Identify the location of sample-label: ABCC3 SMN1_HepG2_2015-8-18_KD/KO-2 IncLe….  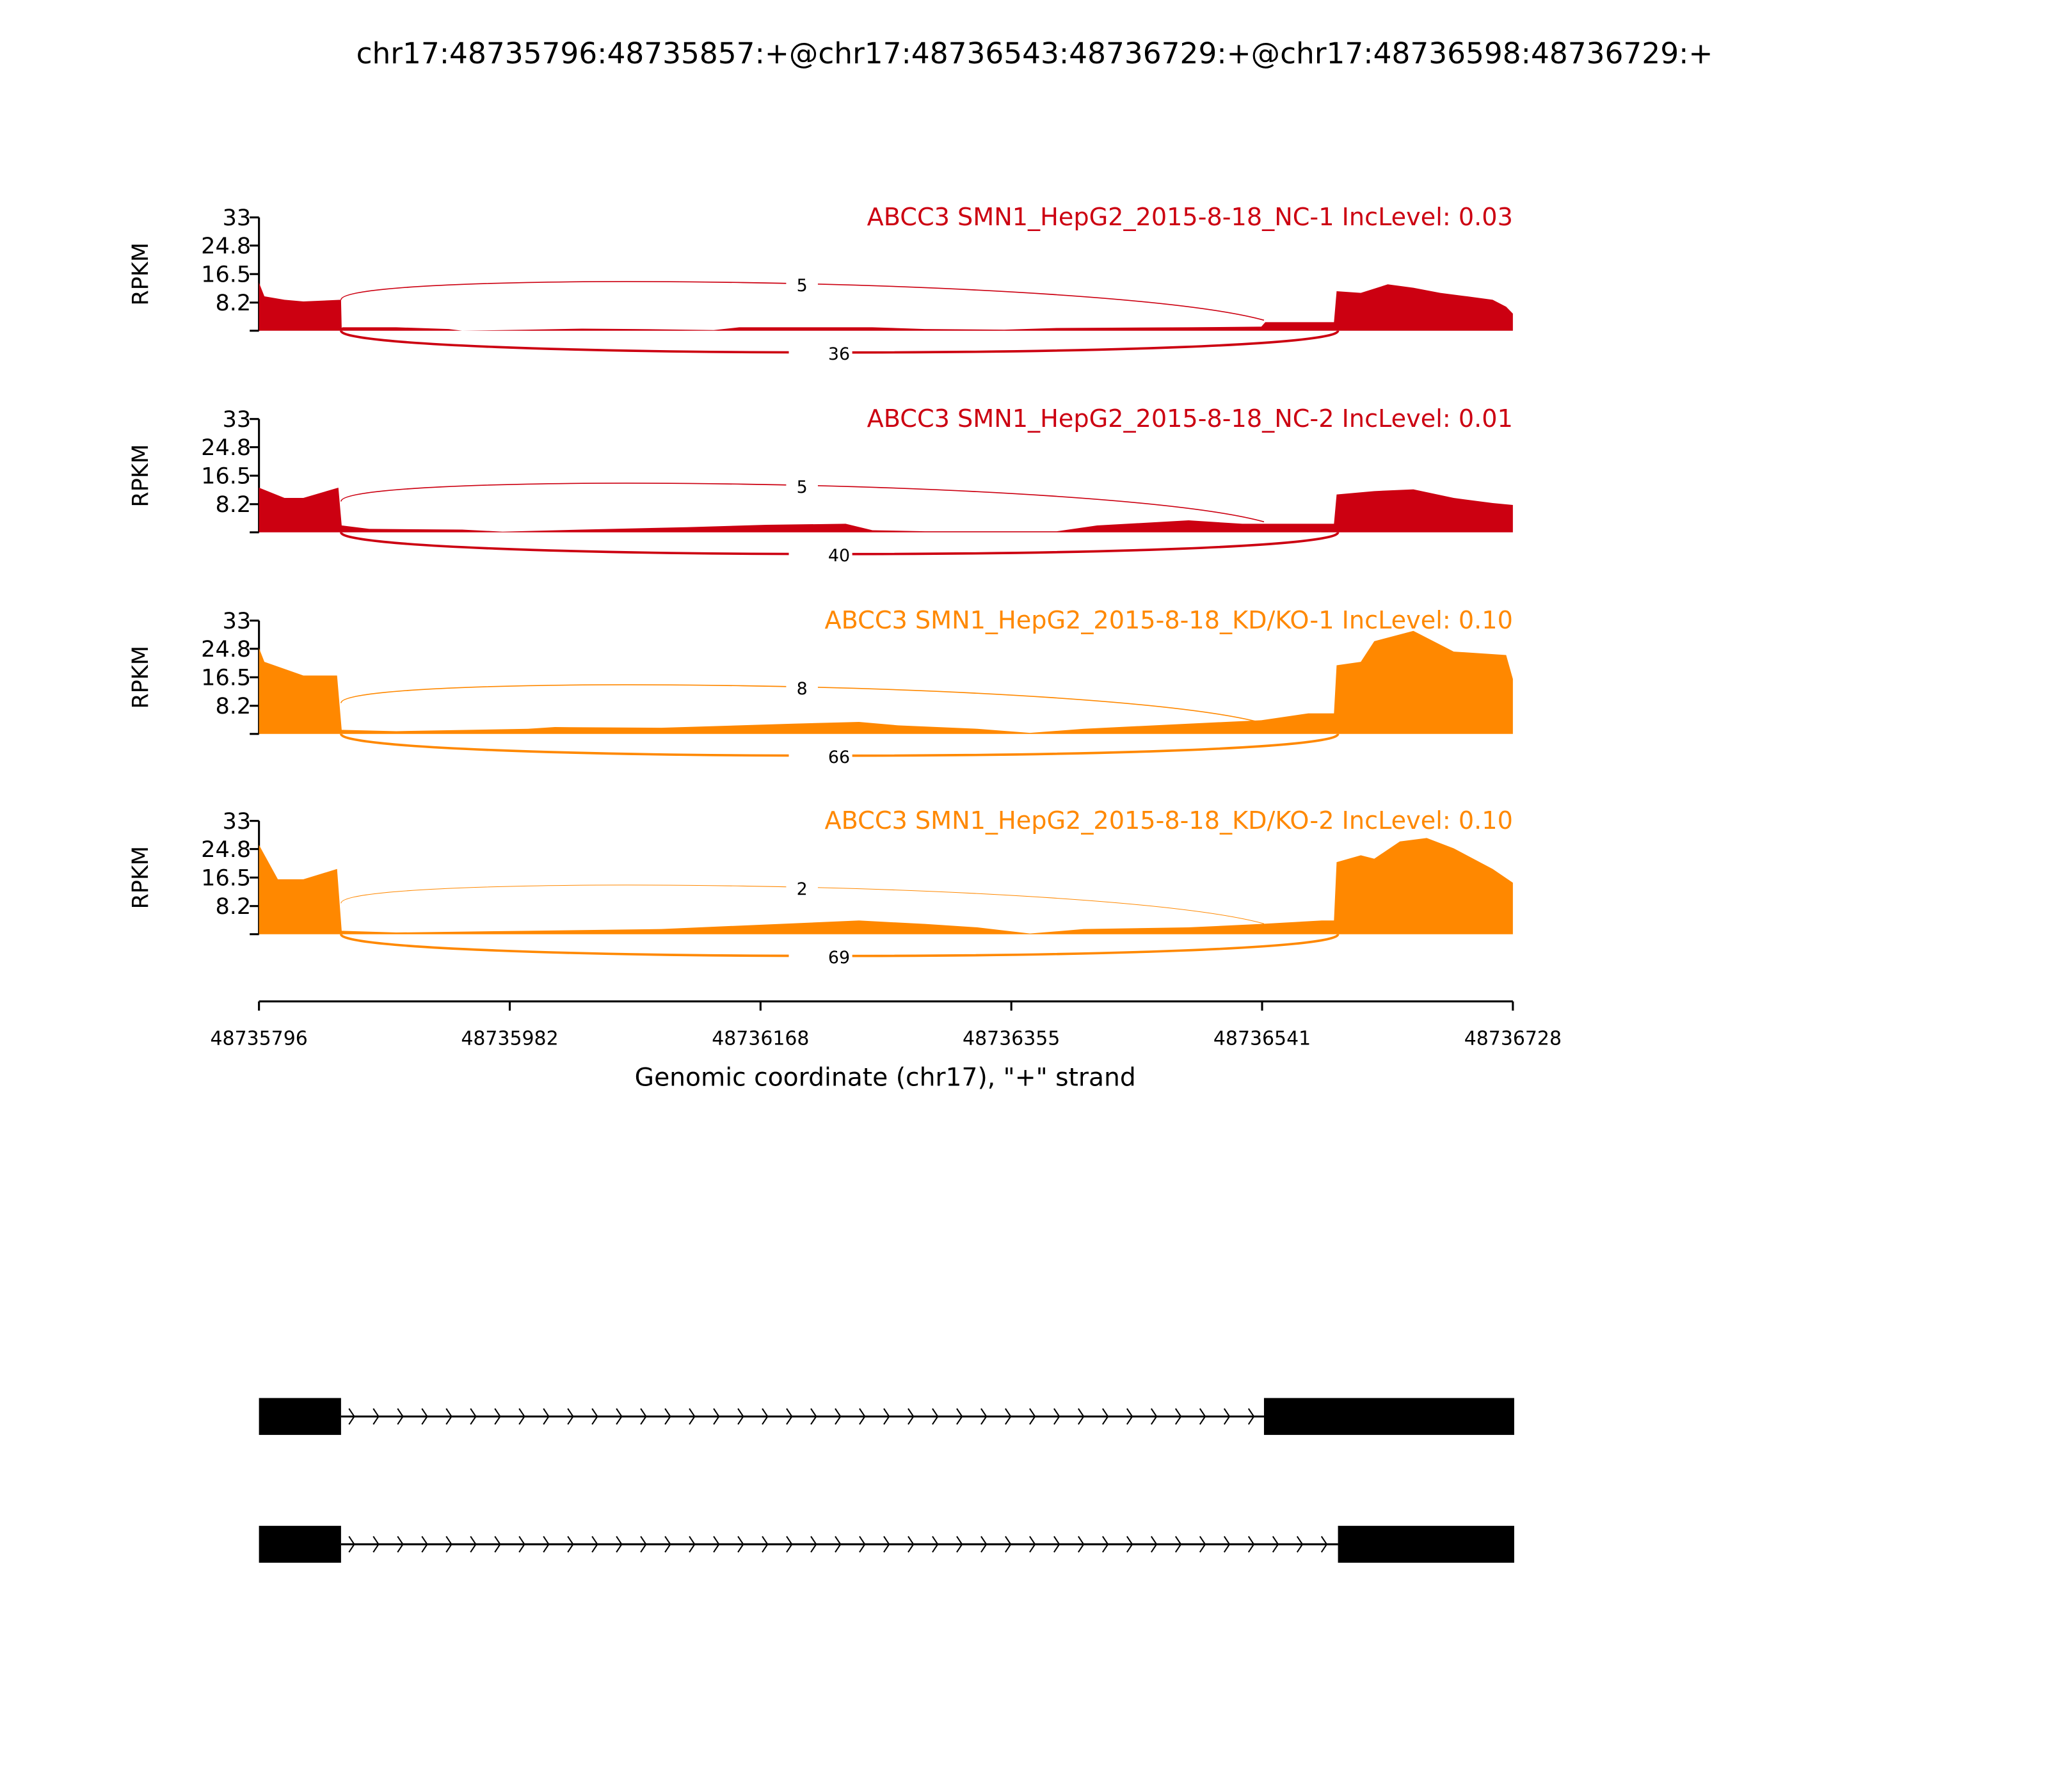
(1169, 820).